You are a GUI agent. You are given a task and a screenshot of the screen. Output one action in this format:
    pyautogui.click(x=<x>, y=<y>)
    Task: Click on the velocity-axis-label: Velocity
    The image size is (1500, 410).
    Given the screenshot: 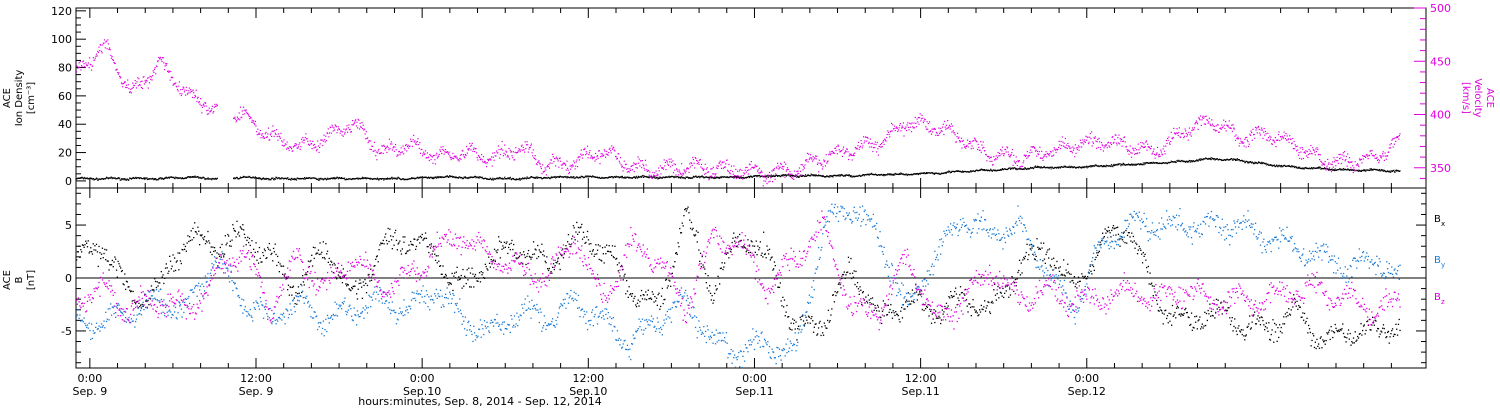 What is the action you would take?
    pyautogui.click(x=1477, y=97)
    